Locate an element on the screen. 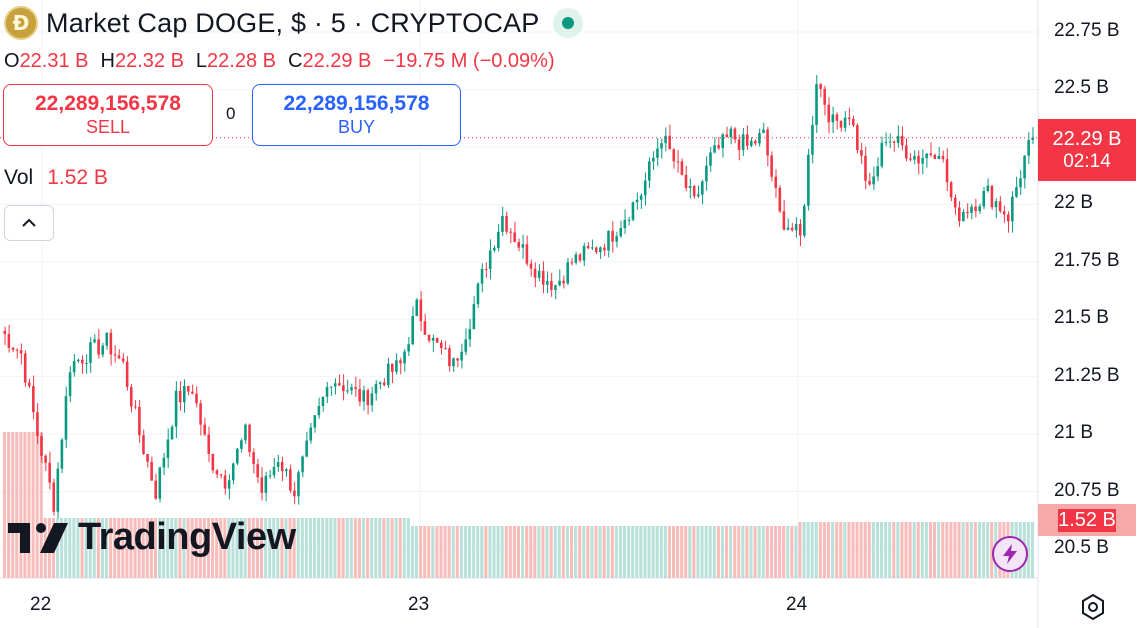 The width and height of the screenshot is (1143, 628). symbol-title: Market Cap DOGE, $ · 5 · CRYPTOCAP is located at coordinates (293, 22).